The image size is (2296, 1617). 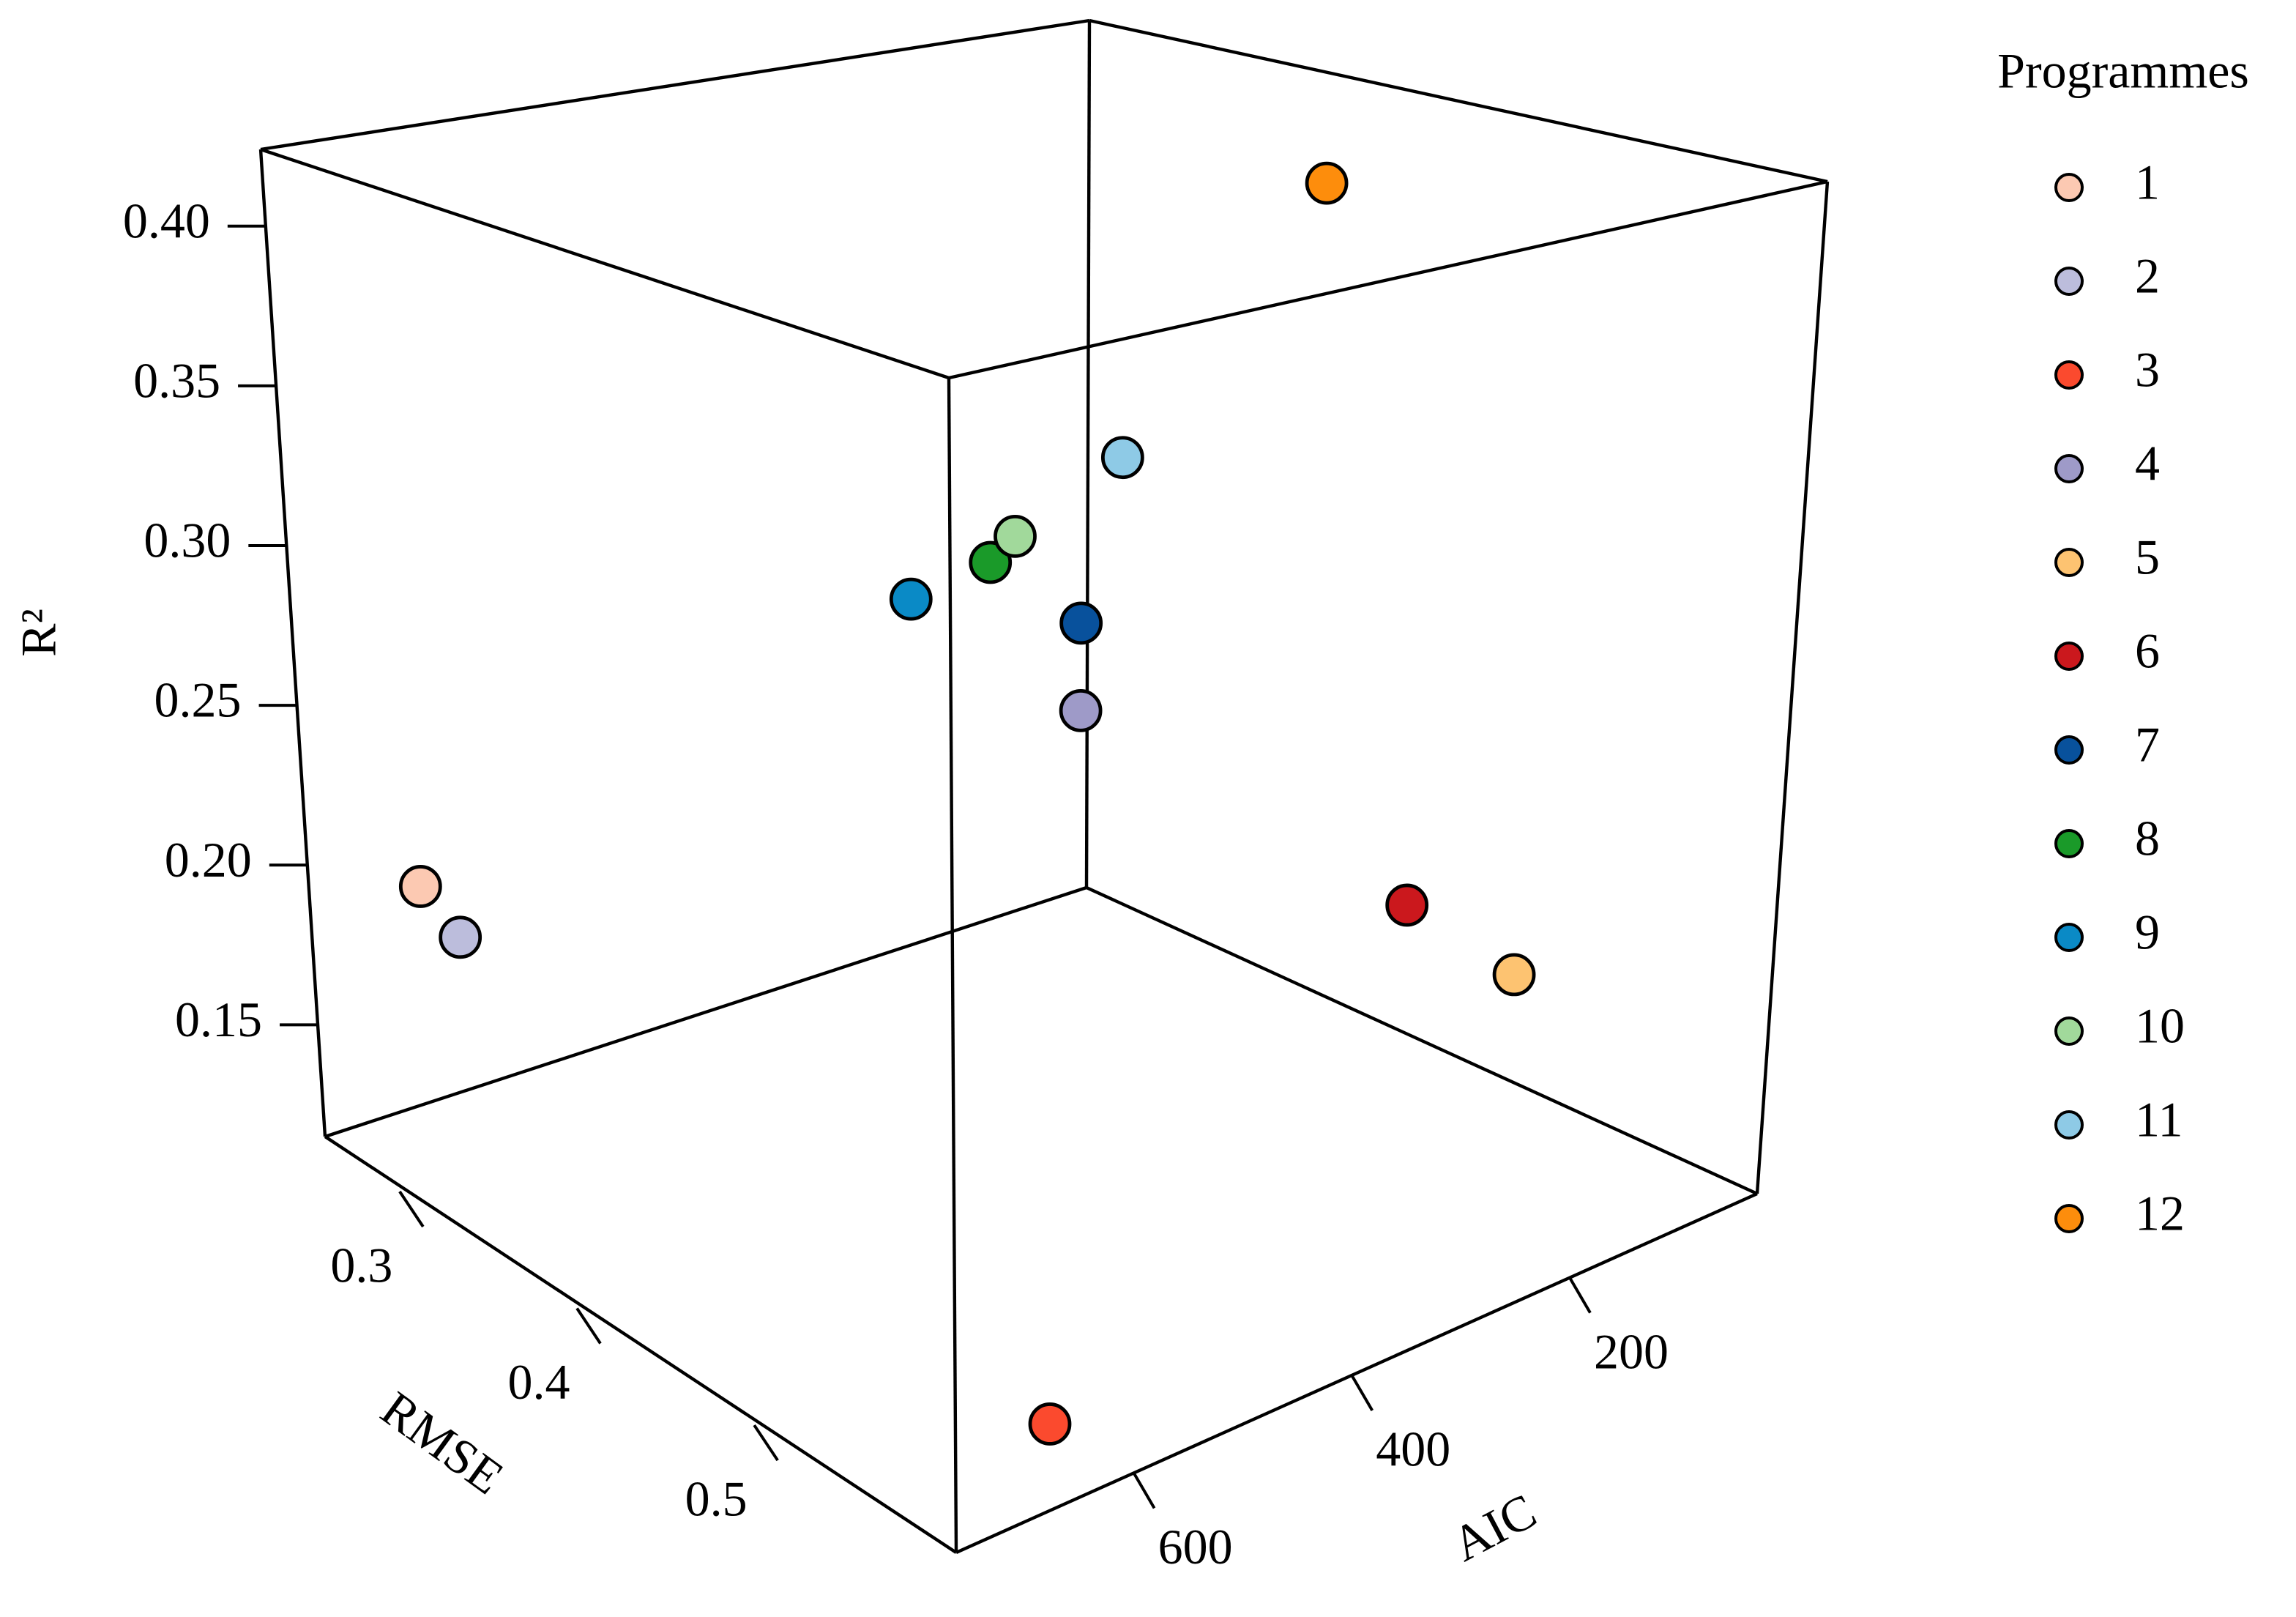 I want to click on x-tick-label: 600, so click(x=1195, y=1547).